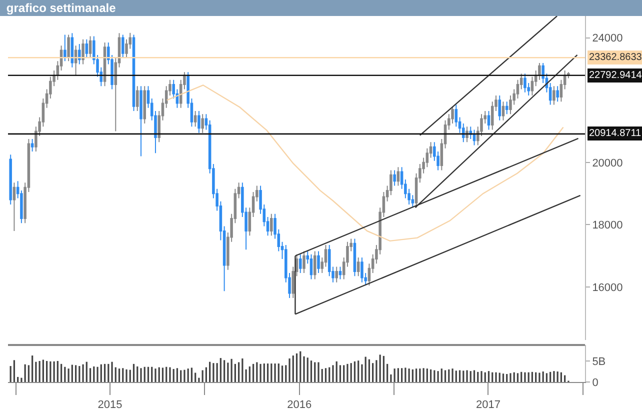  Describe the element at coordinates (599, 362) in the screenshot. I see `y-tick-label: 5B` at that location.